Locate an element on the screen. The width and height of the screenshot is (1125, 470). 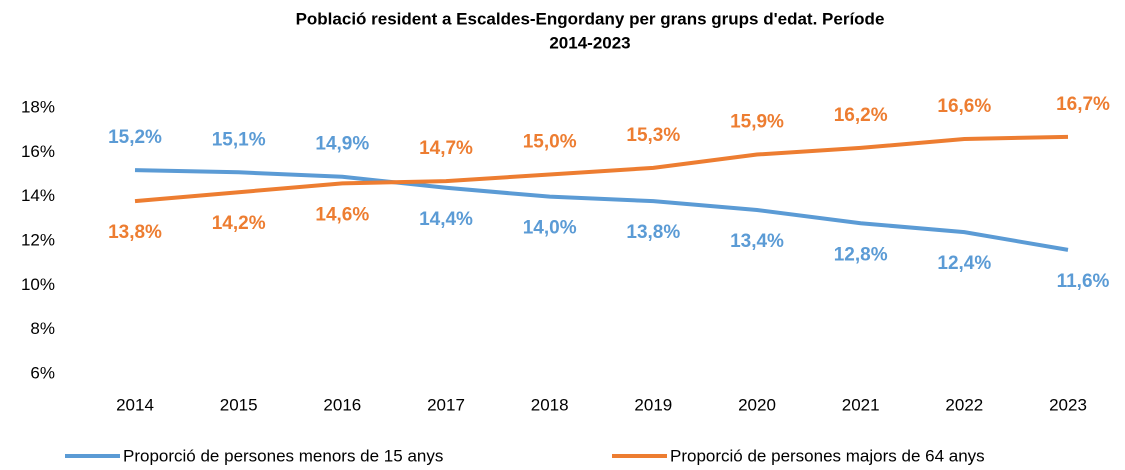
y-tick-label: 14% is located at coordinates (38, 195).